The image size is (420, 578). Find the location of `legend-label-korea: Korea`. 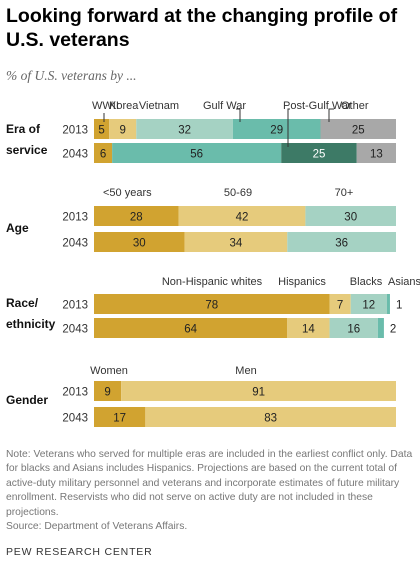

legend-label-korea: Korea is located at coordinates (124, 106).